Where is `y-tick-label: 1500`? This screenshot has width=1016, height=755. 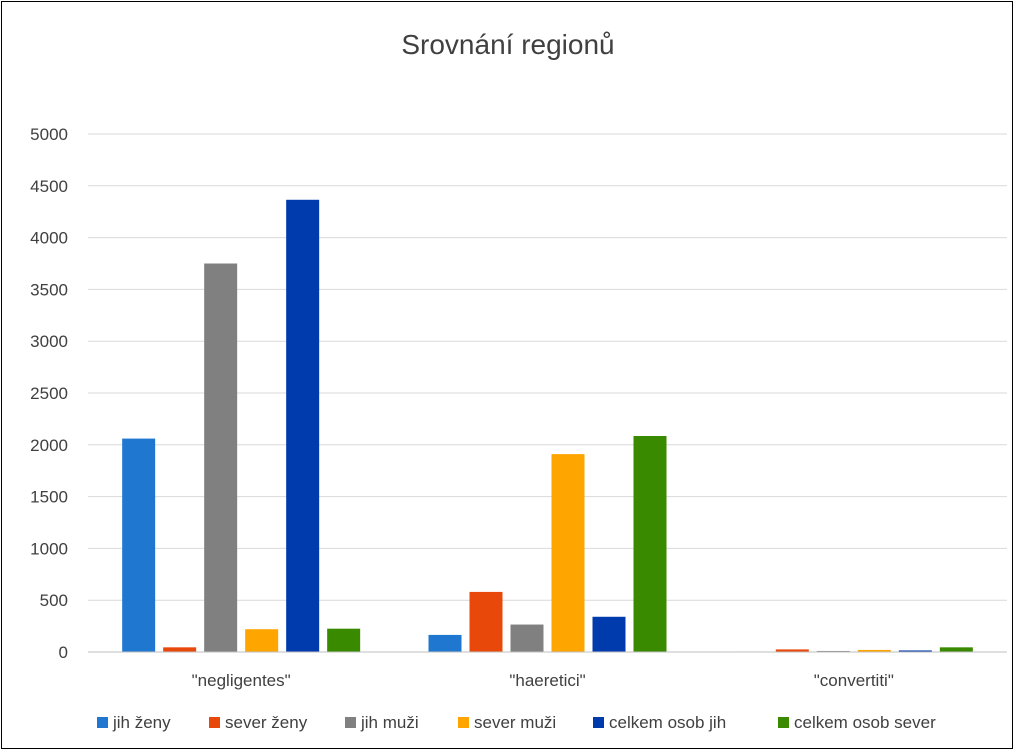 y-tick-label: 1500 is located at coordinates (49, 497).